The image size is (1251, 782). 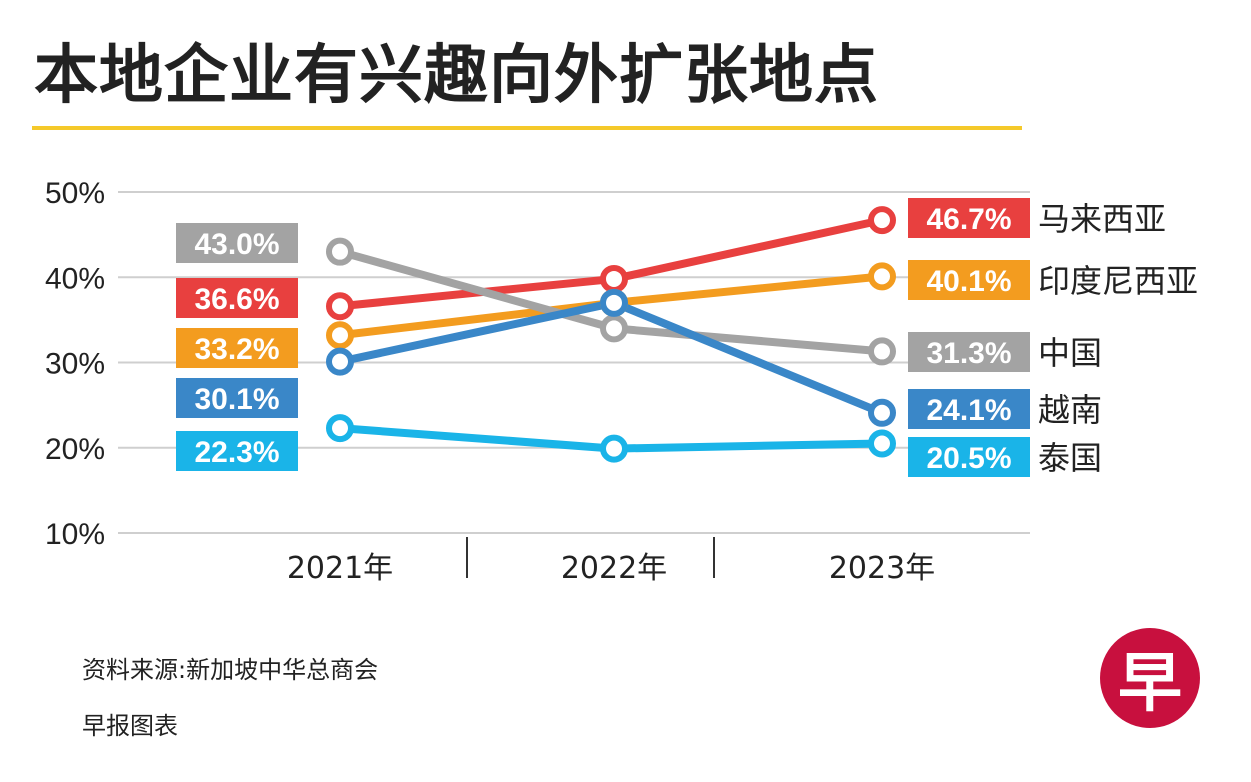 What do you see at coordinates (75, 193) in the screenshot?
I see `y-tick-label: 50%` at bounding box center [75, 193].